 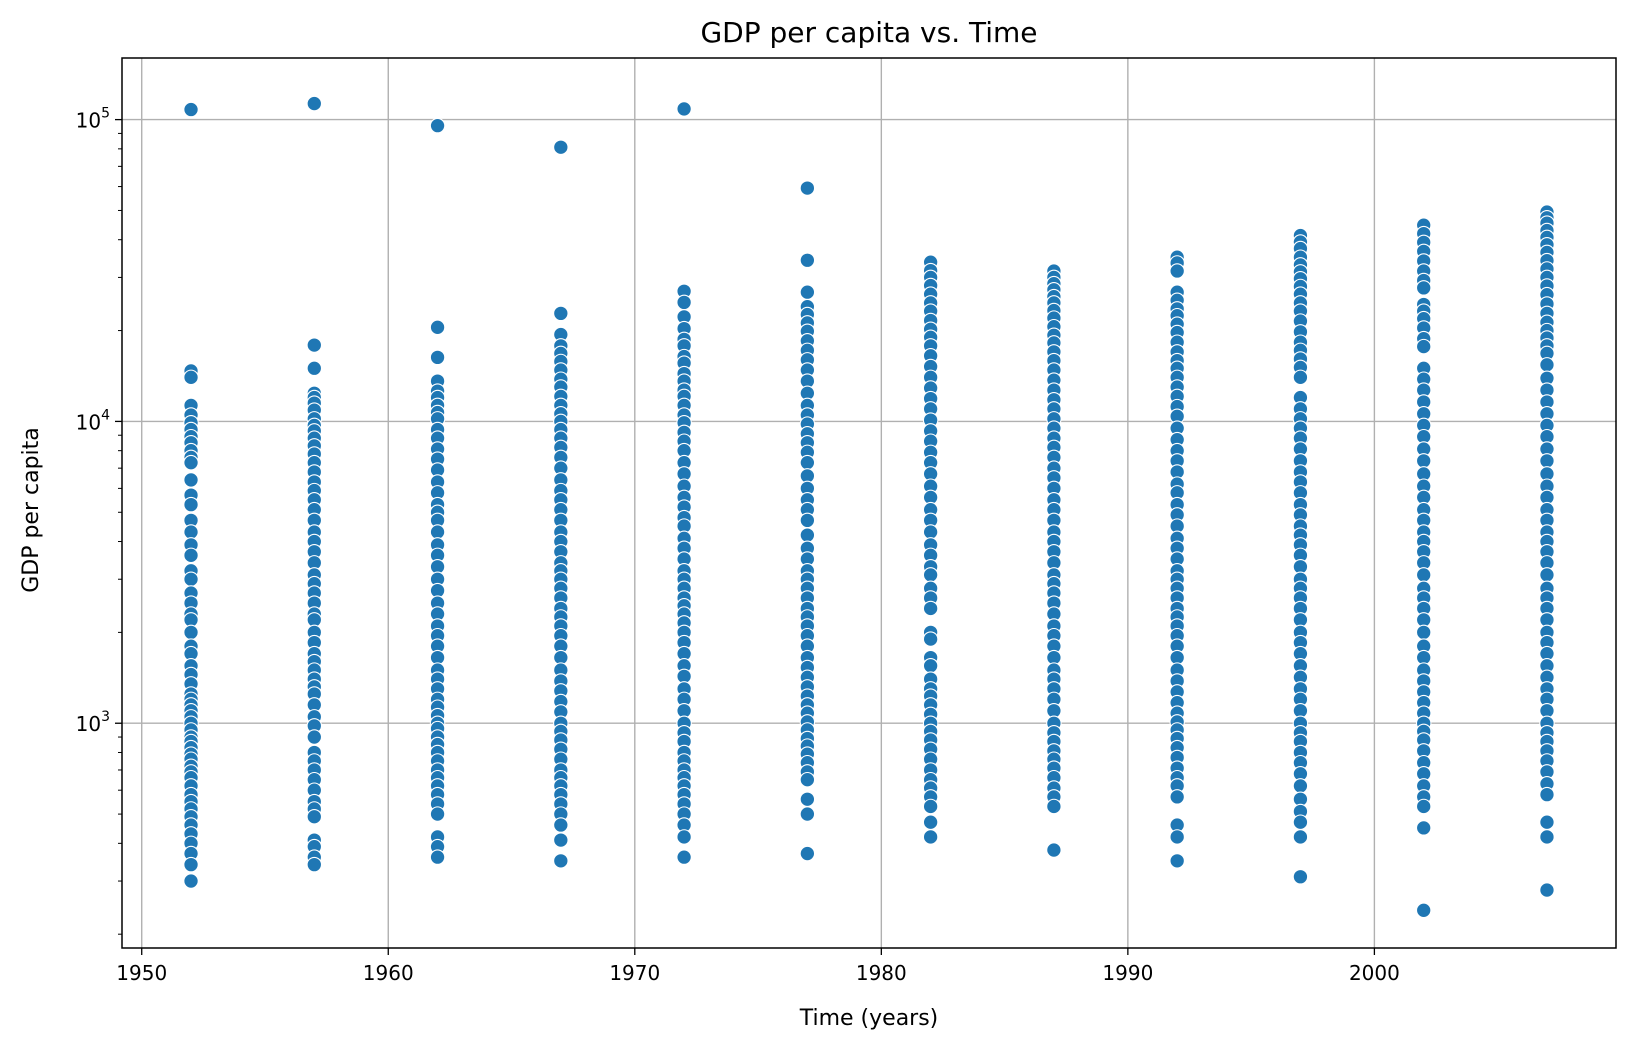 What do you see at coordinates (634, 973) in the screenshot?
I see `x-tick-label: 1970` at bounding box center [634, 973].